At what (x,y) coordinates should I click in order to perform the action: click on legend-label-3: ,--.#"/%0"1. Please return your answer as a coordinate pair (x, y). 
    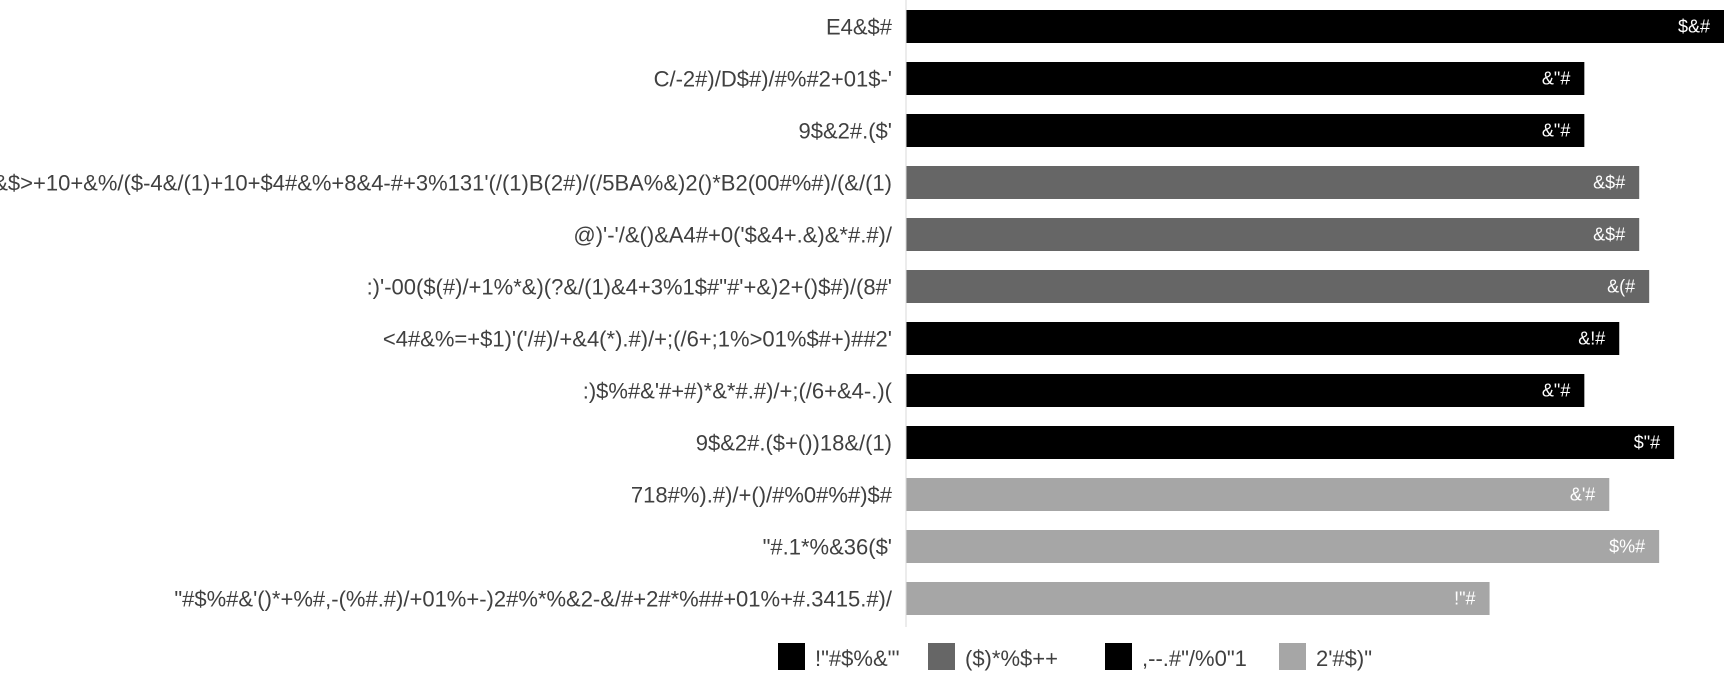
    Looking at the image, I should click on (1194, 658).